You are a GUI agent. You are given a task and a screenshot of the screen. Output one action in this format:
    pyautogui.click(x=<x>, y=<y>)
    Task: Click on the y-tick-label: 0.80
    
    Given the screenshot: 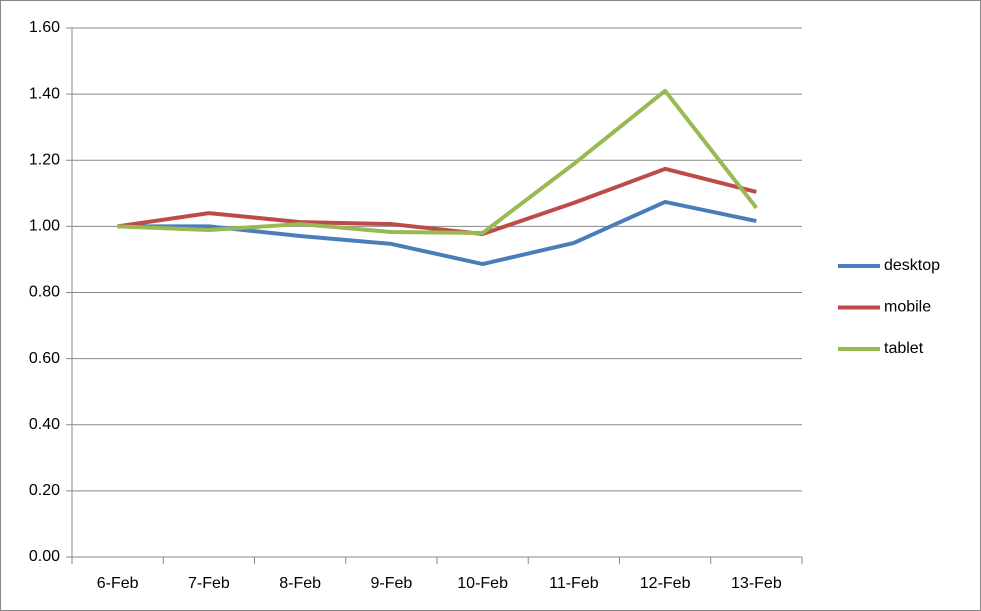 What is the action you would take?
    pyautogui.click(x=44, y=292)
    